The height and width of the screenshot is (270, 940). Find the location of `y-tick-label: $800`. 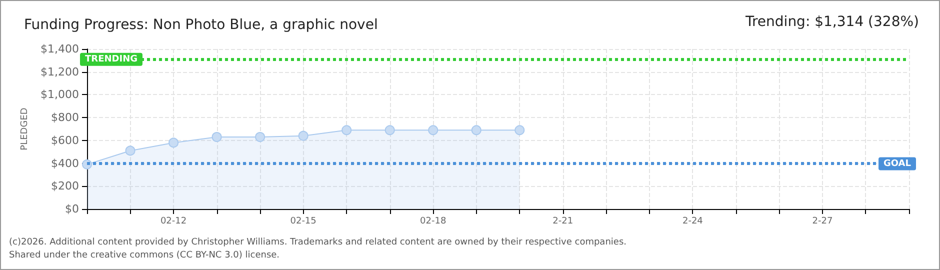

y-tick-label: $800 is located at coordinates (65, 117).